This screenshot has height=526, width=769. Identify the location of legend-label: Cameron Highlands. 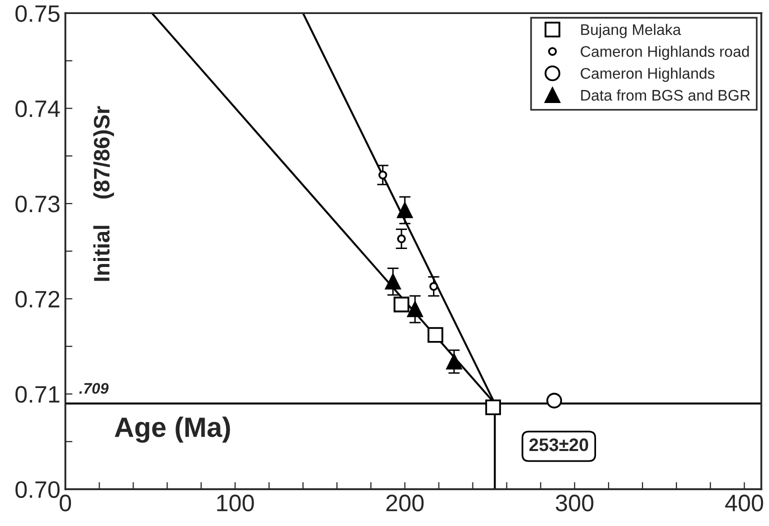
(647, 75).